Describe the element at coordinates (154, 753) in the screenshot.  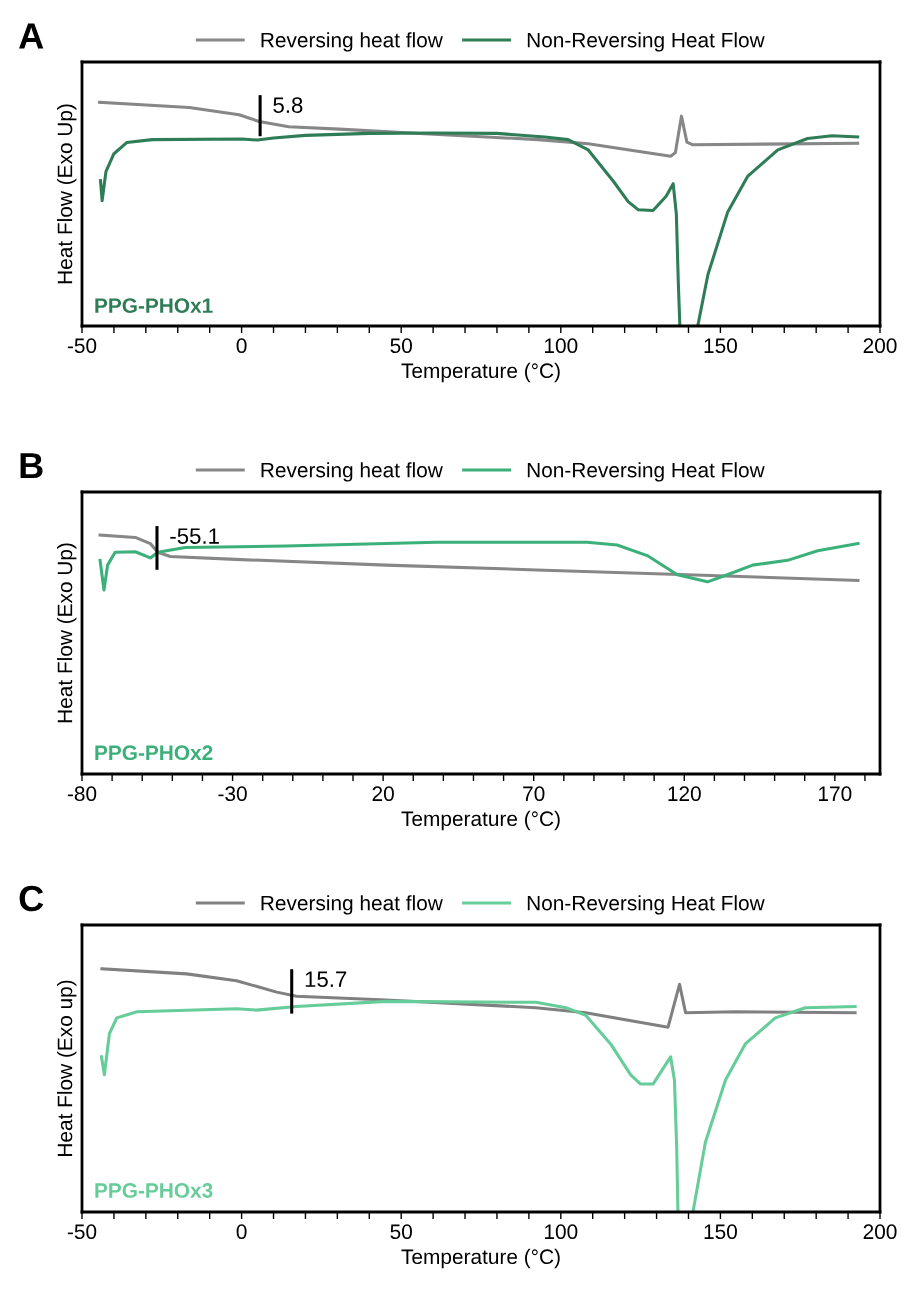
I see `annotation: PPG-PHOx2` at that location.